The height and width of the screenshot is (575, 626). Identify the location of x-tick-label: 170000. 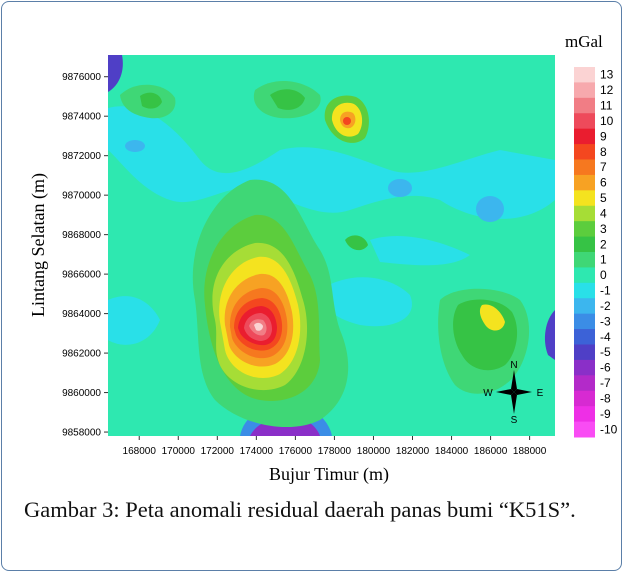
(179, 451).